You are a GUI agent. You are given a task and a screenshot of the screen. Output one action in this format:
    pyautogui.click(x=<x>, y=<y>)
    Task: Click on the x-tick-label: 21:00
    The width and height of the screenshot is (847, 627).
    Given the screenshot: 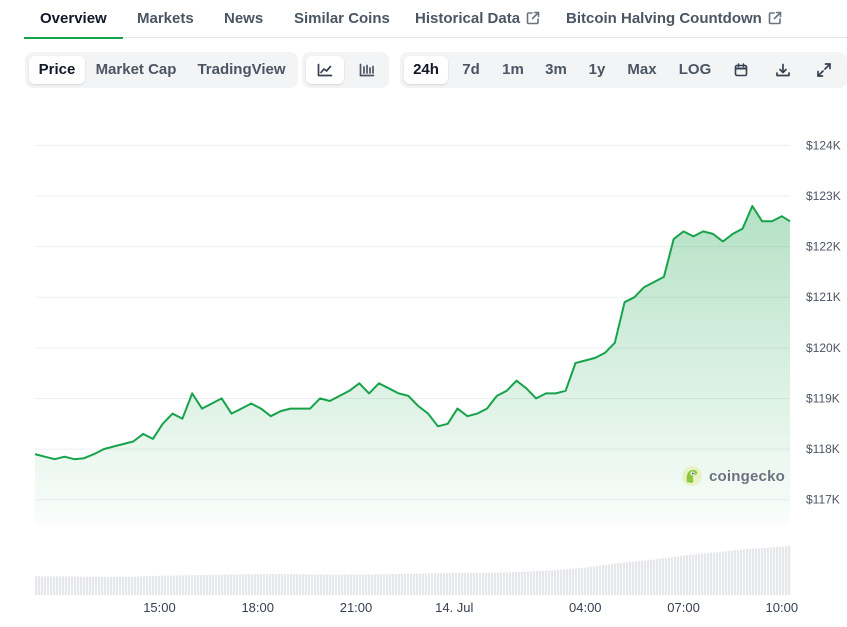 What is the action you would take?
    pyautogui.click(x=356, y=607)
    